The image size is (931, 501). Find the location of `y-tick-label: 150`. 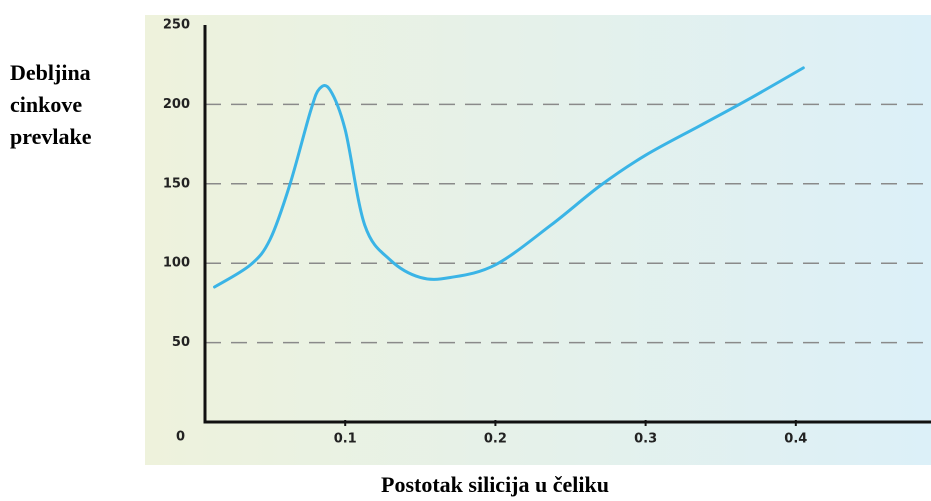

y-tick-label: 150 is located at coordinates (176, 183).